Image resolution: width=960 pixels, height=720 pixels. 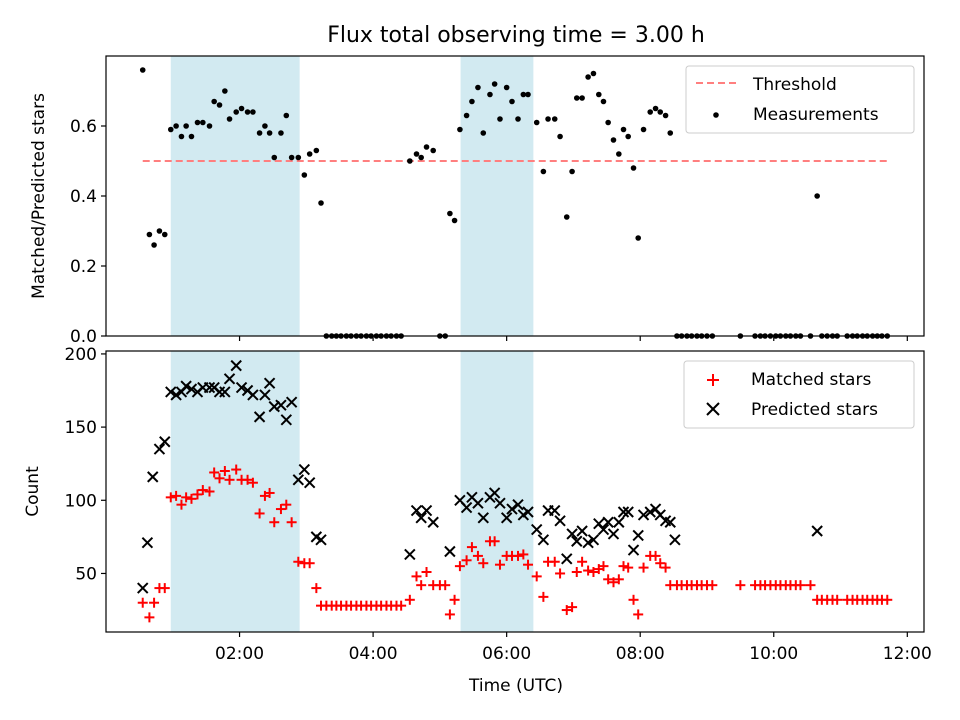 I want to click on ratio-y-ticks: 0.0 0.2 0.4 0.6, so click(x=88, y=232).